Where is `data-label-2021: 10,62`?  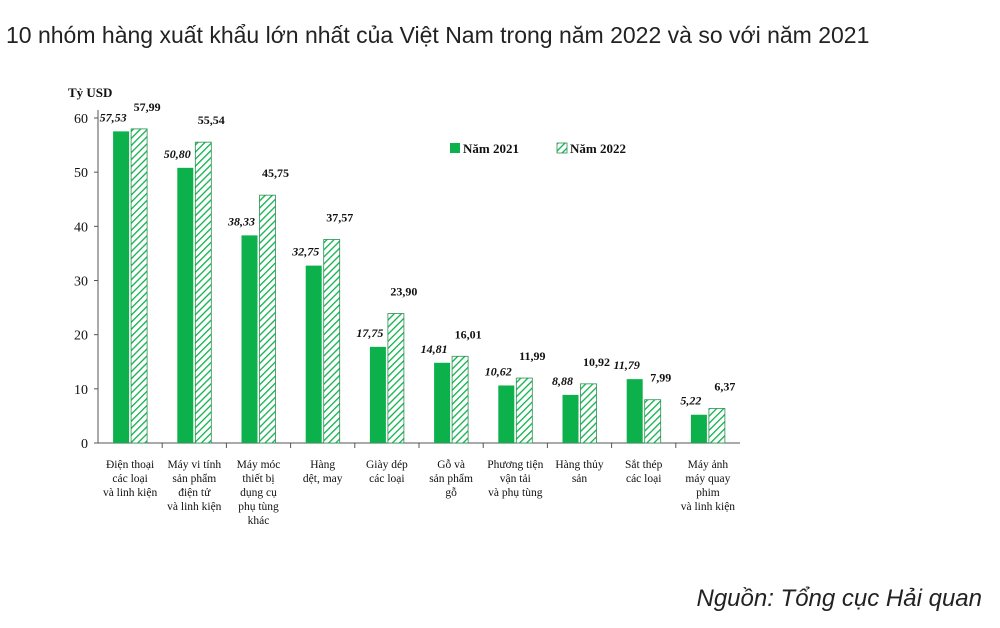 data-label-2021: 10,62 is located at coordinates (498, 371).